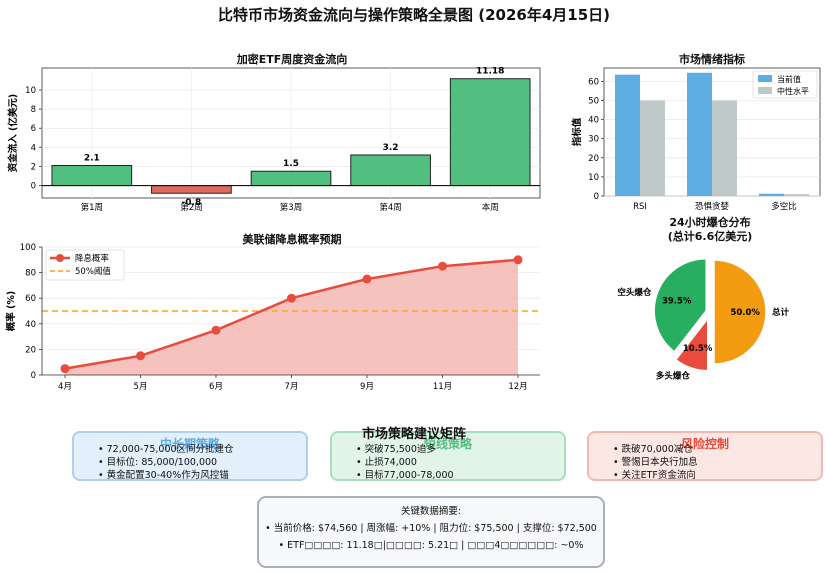 Image resolution: width=828 pixels, height=572 pixels. What do you see at coordinates (745, 313) in the screenshot?
I see `pie-percent-label: 50.0%` at bounding box center [745, 313].